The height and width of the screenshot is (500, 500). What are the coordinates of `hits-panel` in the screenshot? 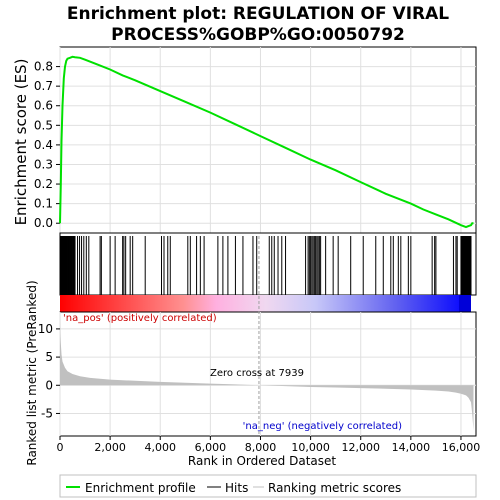 It's located at (268, 264).